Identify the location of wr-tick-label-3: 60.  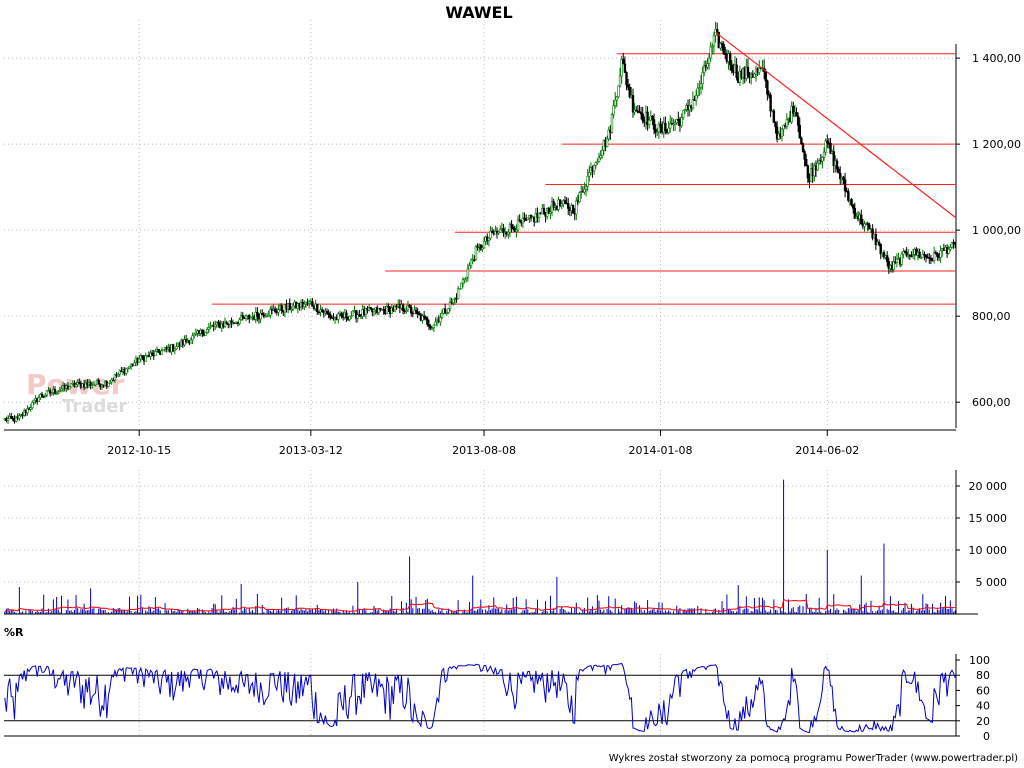
(983, 690).